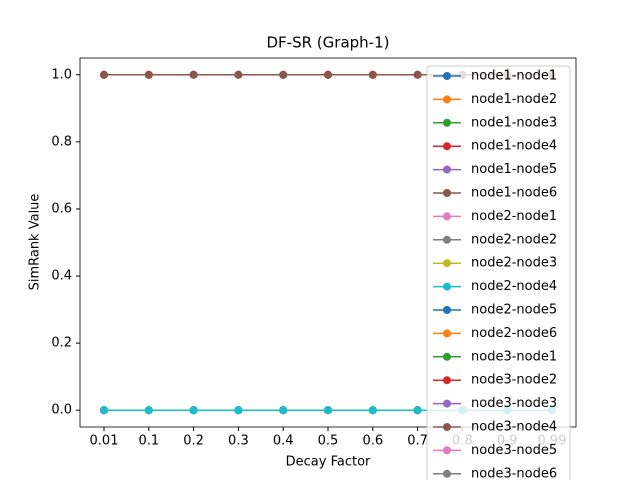 The height and width of the screenshot is (480, 640). What do you see at coordinates (35, 242) in the screenshot?
I see `y-axis-label: SimRank Value` at bounding box center [35, 242].